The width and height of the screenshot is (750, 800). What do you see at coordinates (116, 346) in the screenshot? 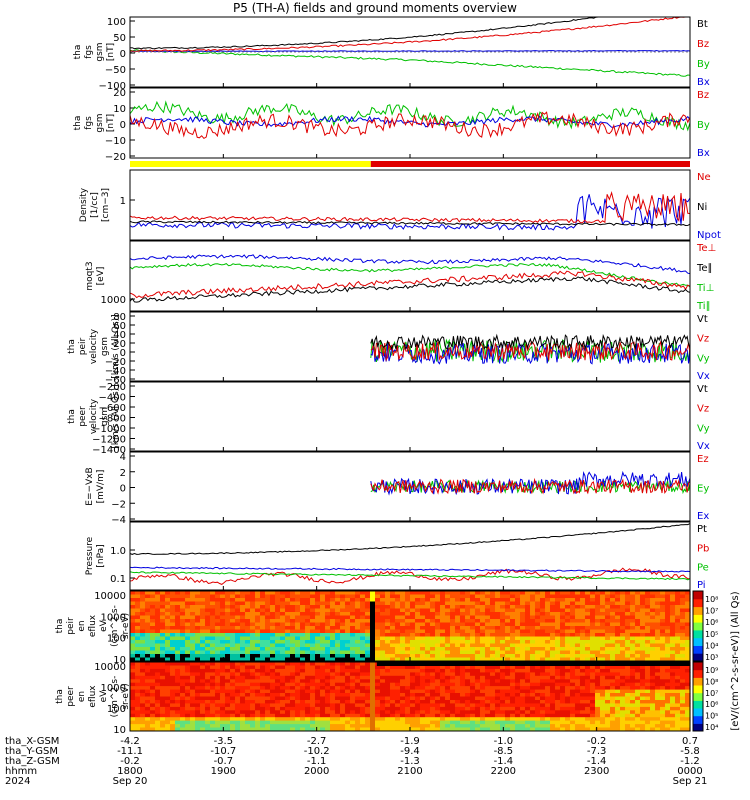
I see `ylabel-velocity_peir-4: [km/s (All Qs)]` at bounding box center [116, 346].